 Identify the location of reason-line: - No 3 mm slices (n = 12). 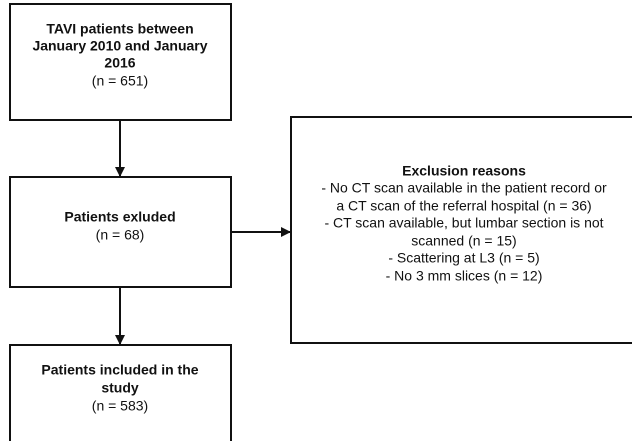
(464, 276).